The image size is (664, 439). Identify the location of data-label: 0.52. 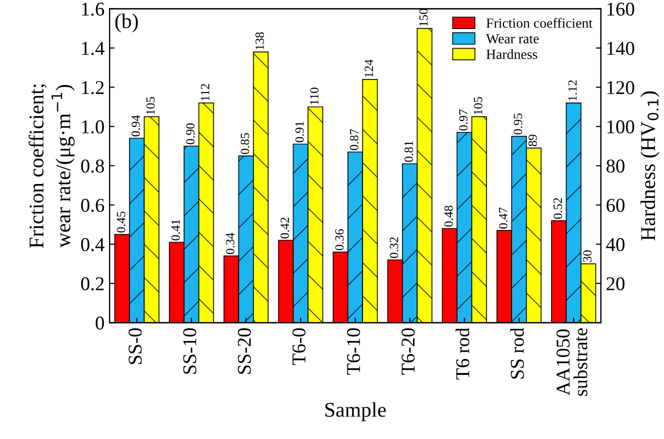
(558, 208).